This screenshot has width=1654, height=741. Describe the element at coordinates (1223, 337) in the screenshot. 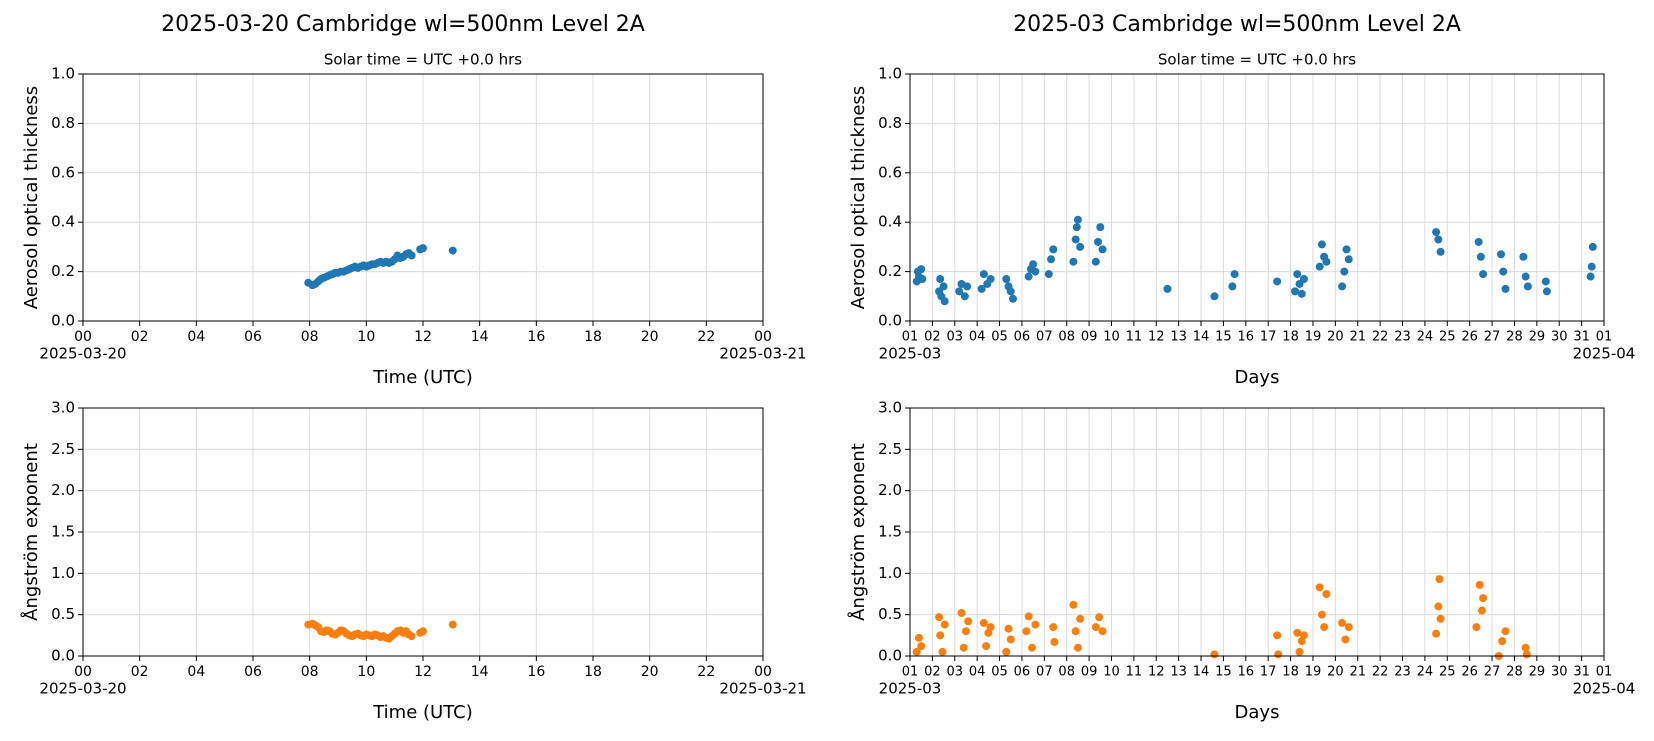

I see `x-tick-label: 15` at that location.